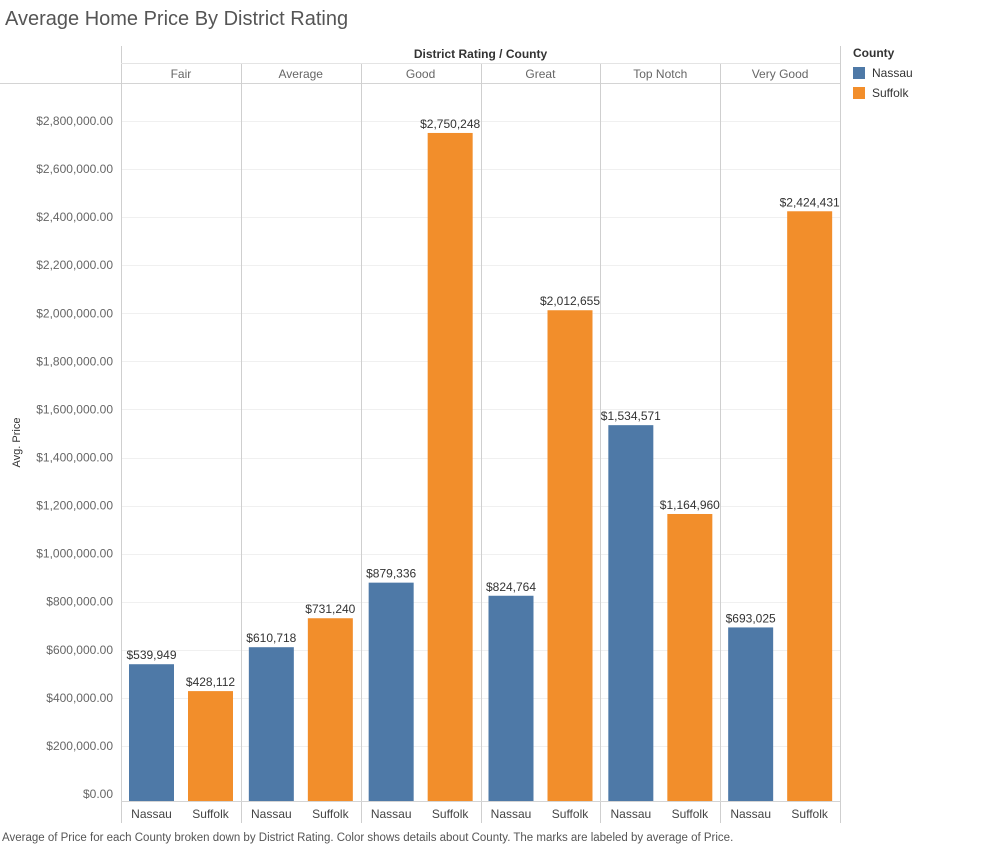 The image size is (992, 849). Describe the element at coordinates (450, 814) in the screenshot. I see `x-tick-label-good-suffolk: Suffolk` at that location.